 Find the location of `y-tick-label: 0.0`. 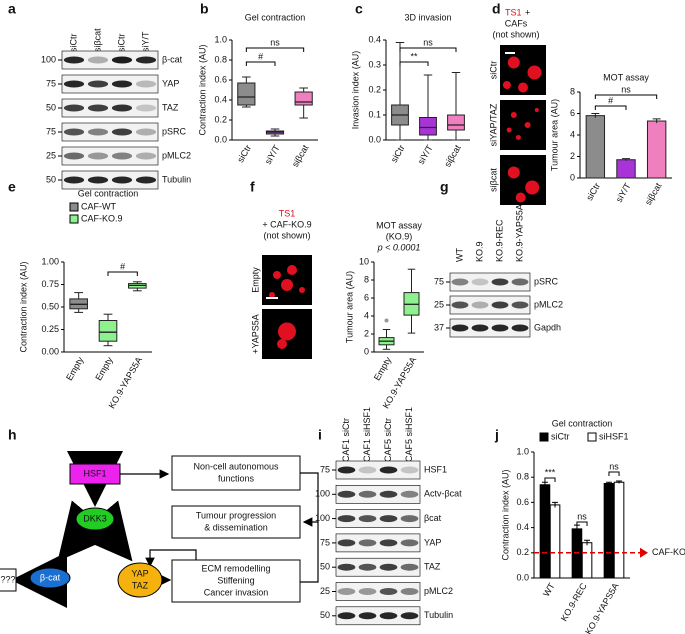

y-tick-label: 0.0 is located at coordinates (522, 577).